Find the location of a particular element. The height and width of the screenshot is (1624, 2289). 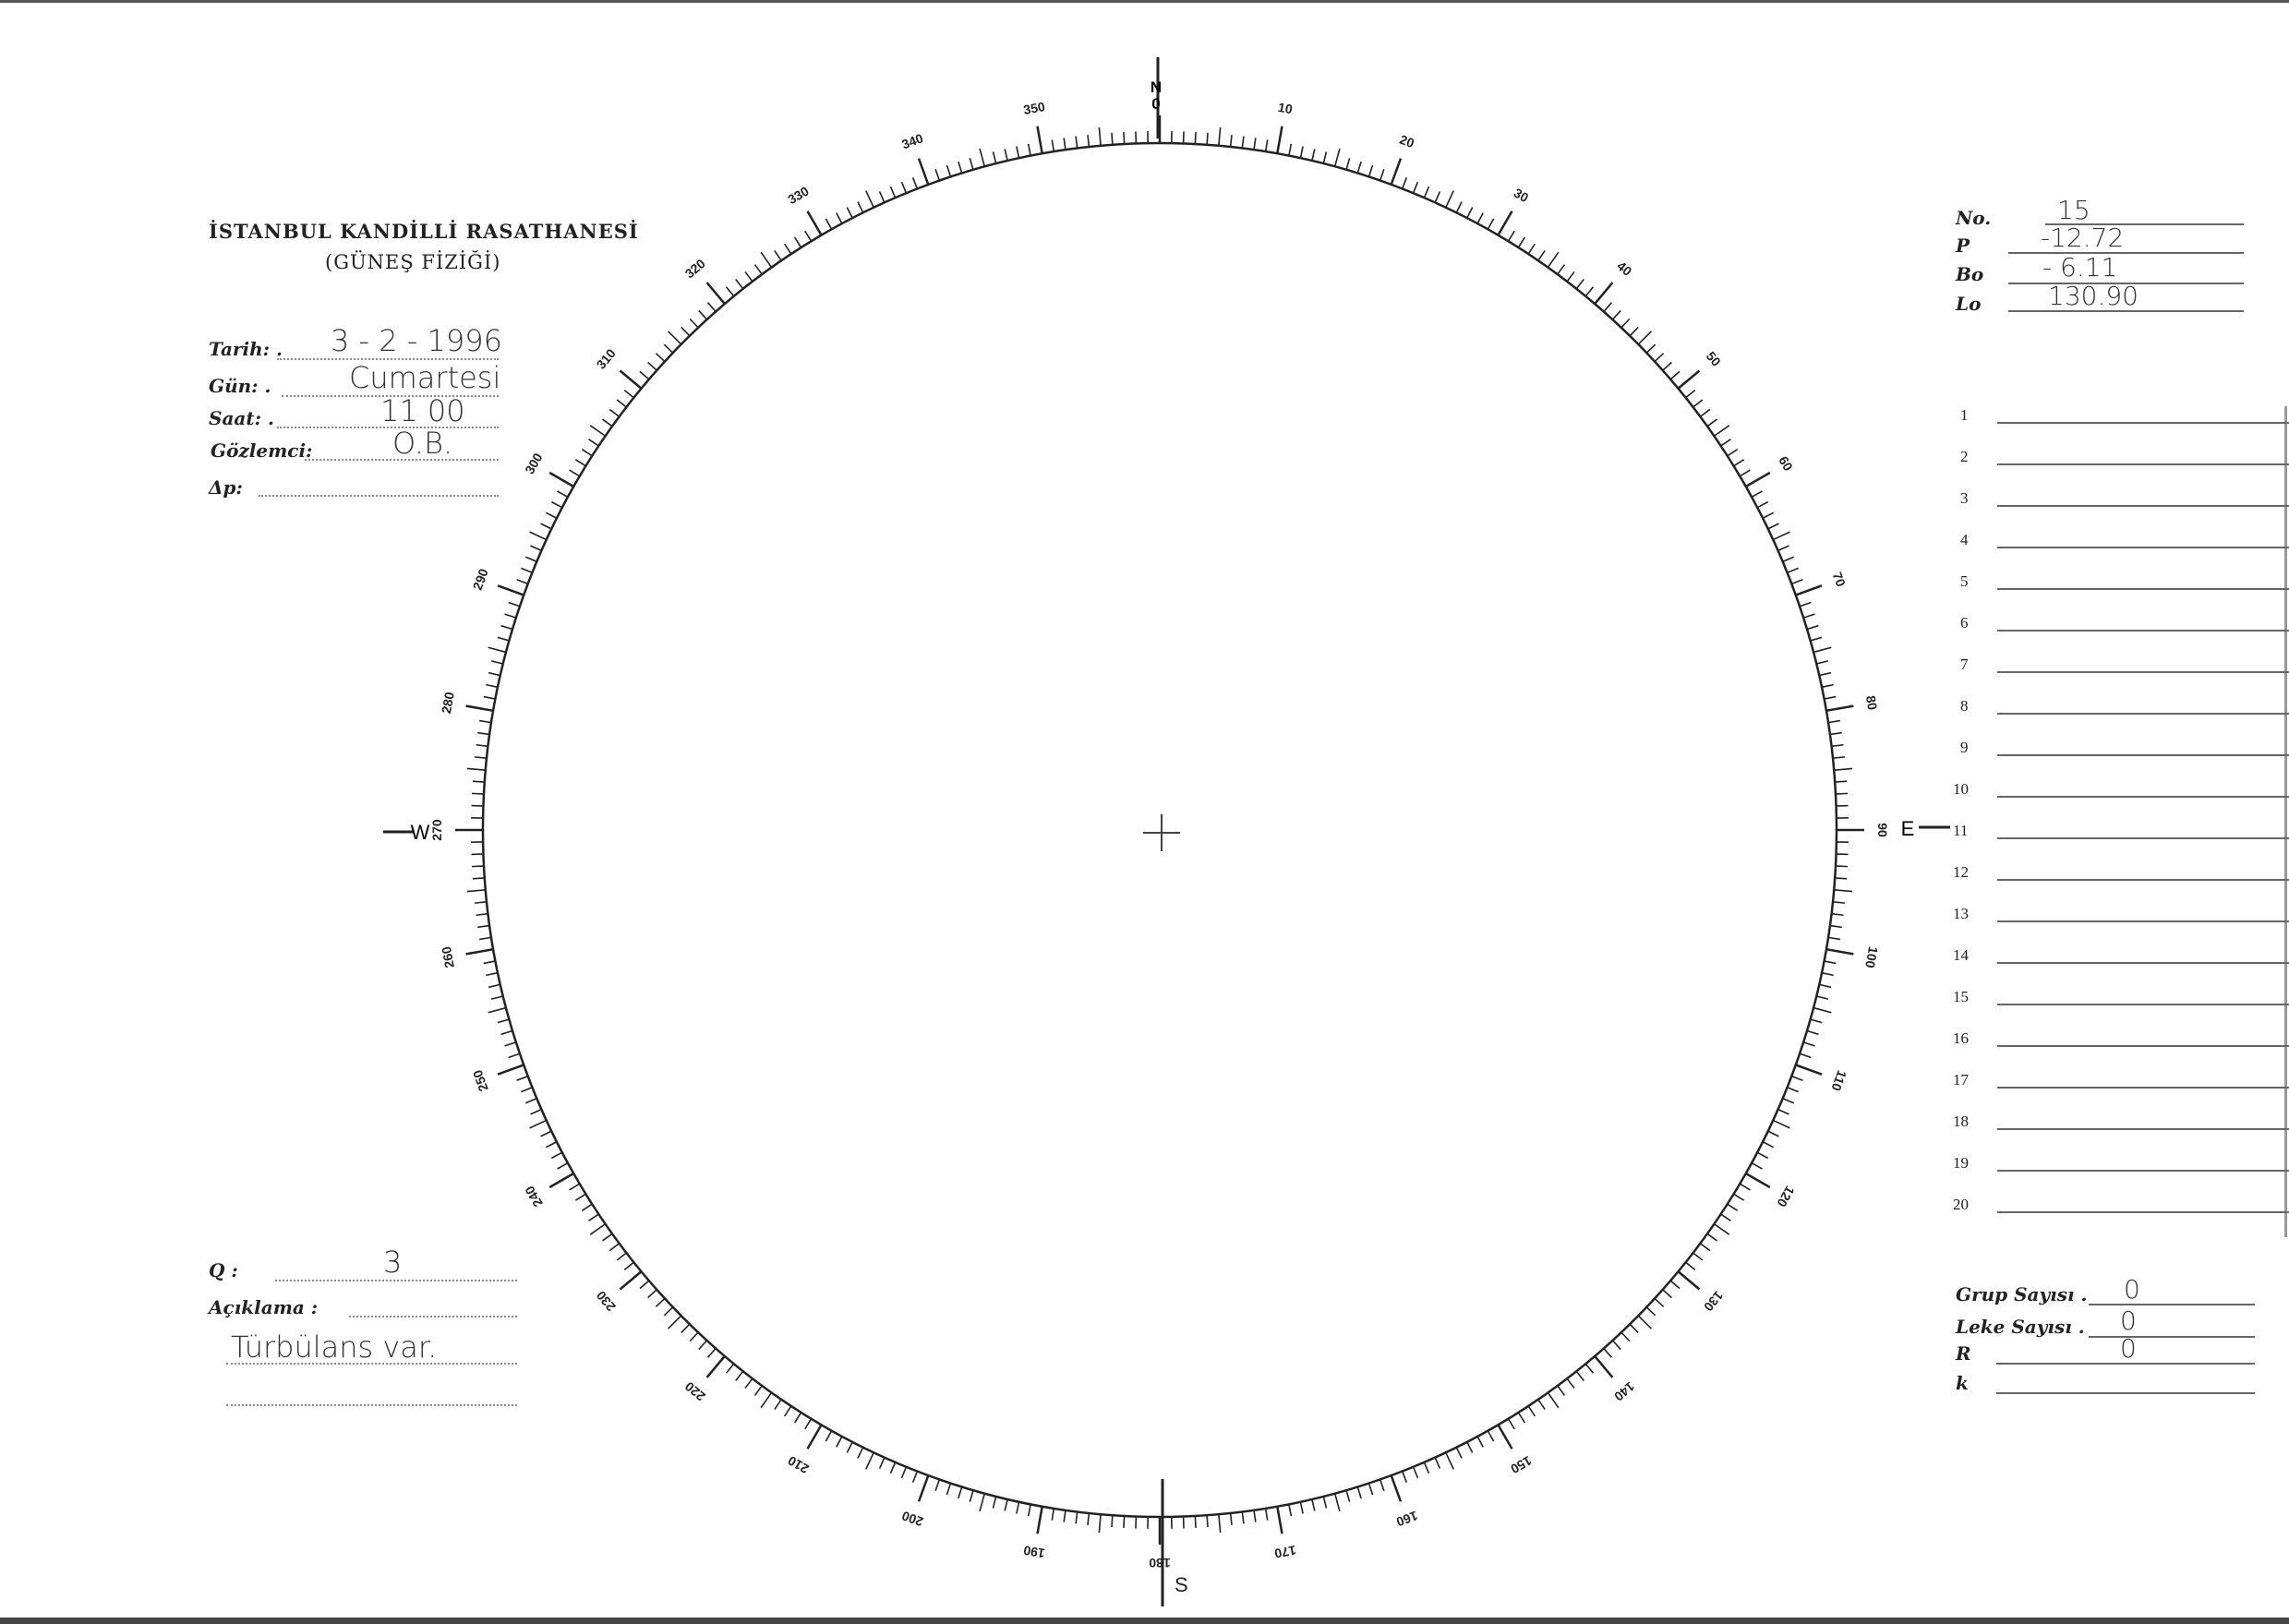

degree-label: 210 is located at coordinates (798, 1465).